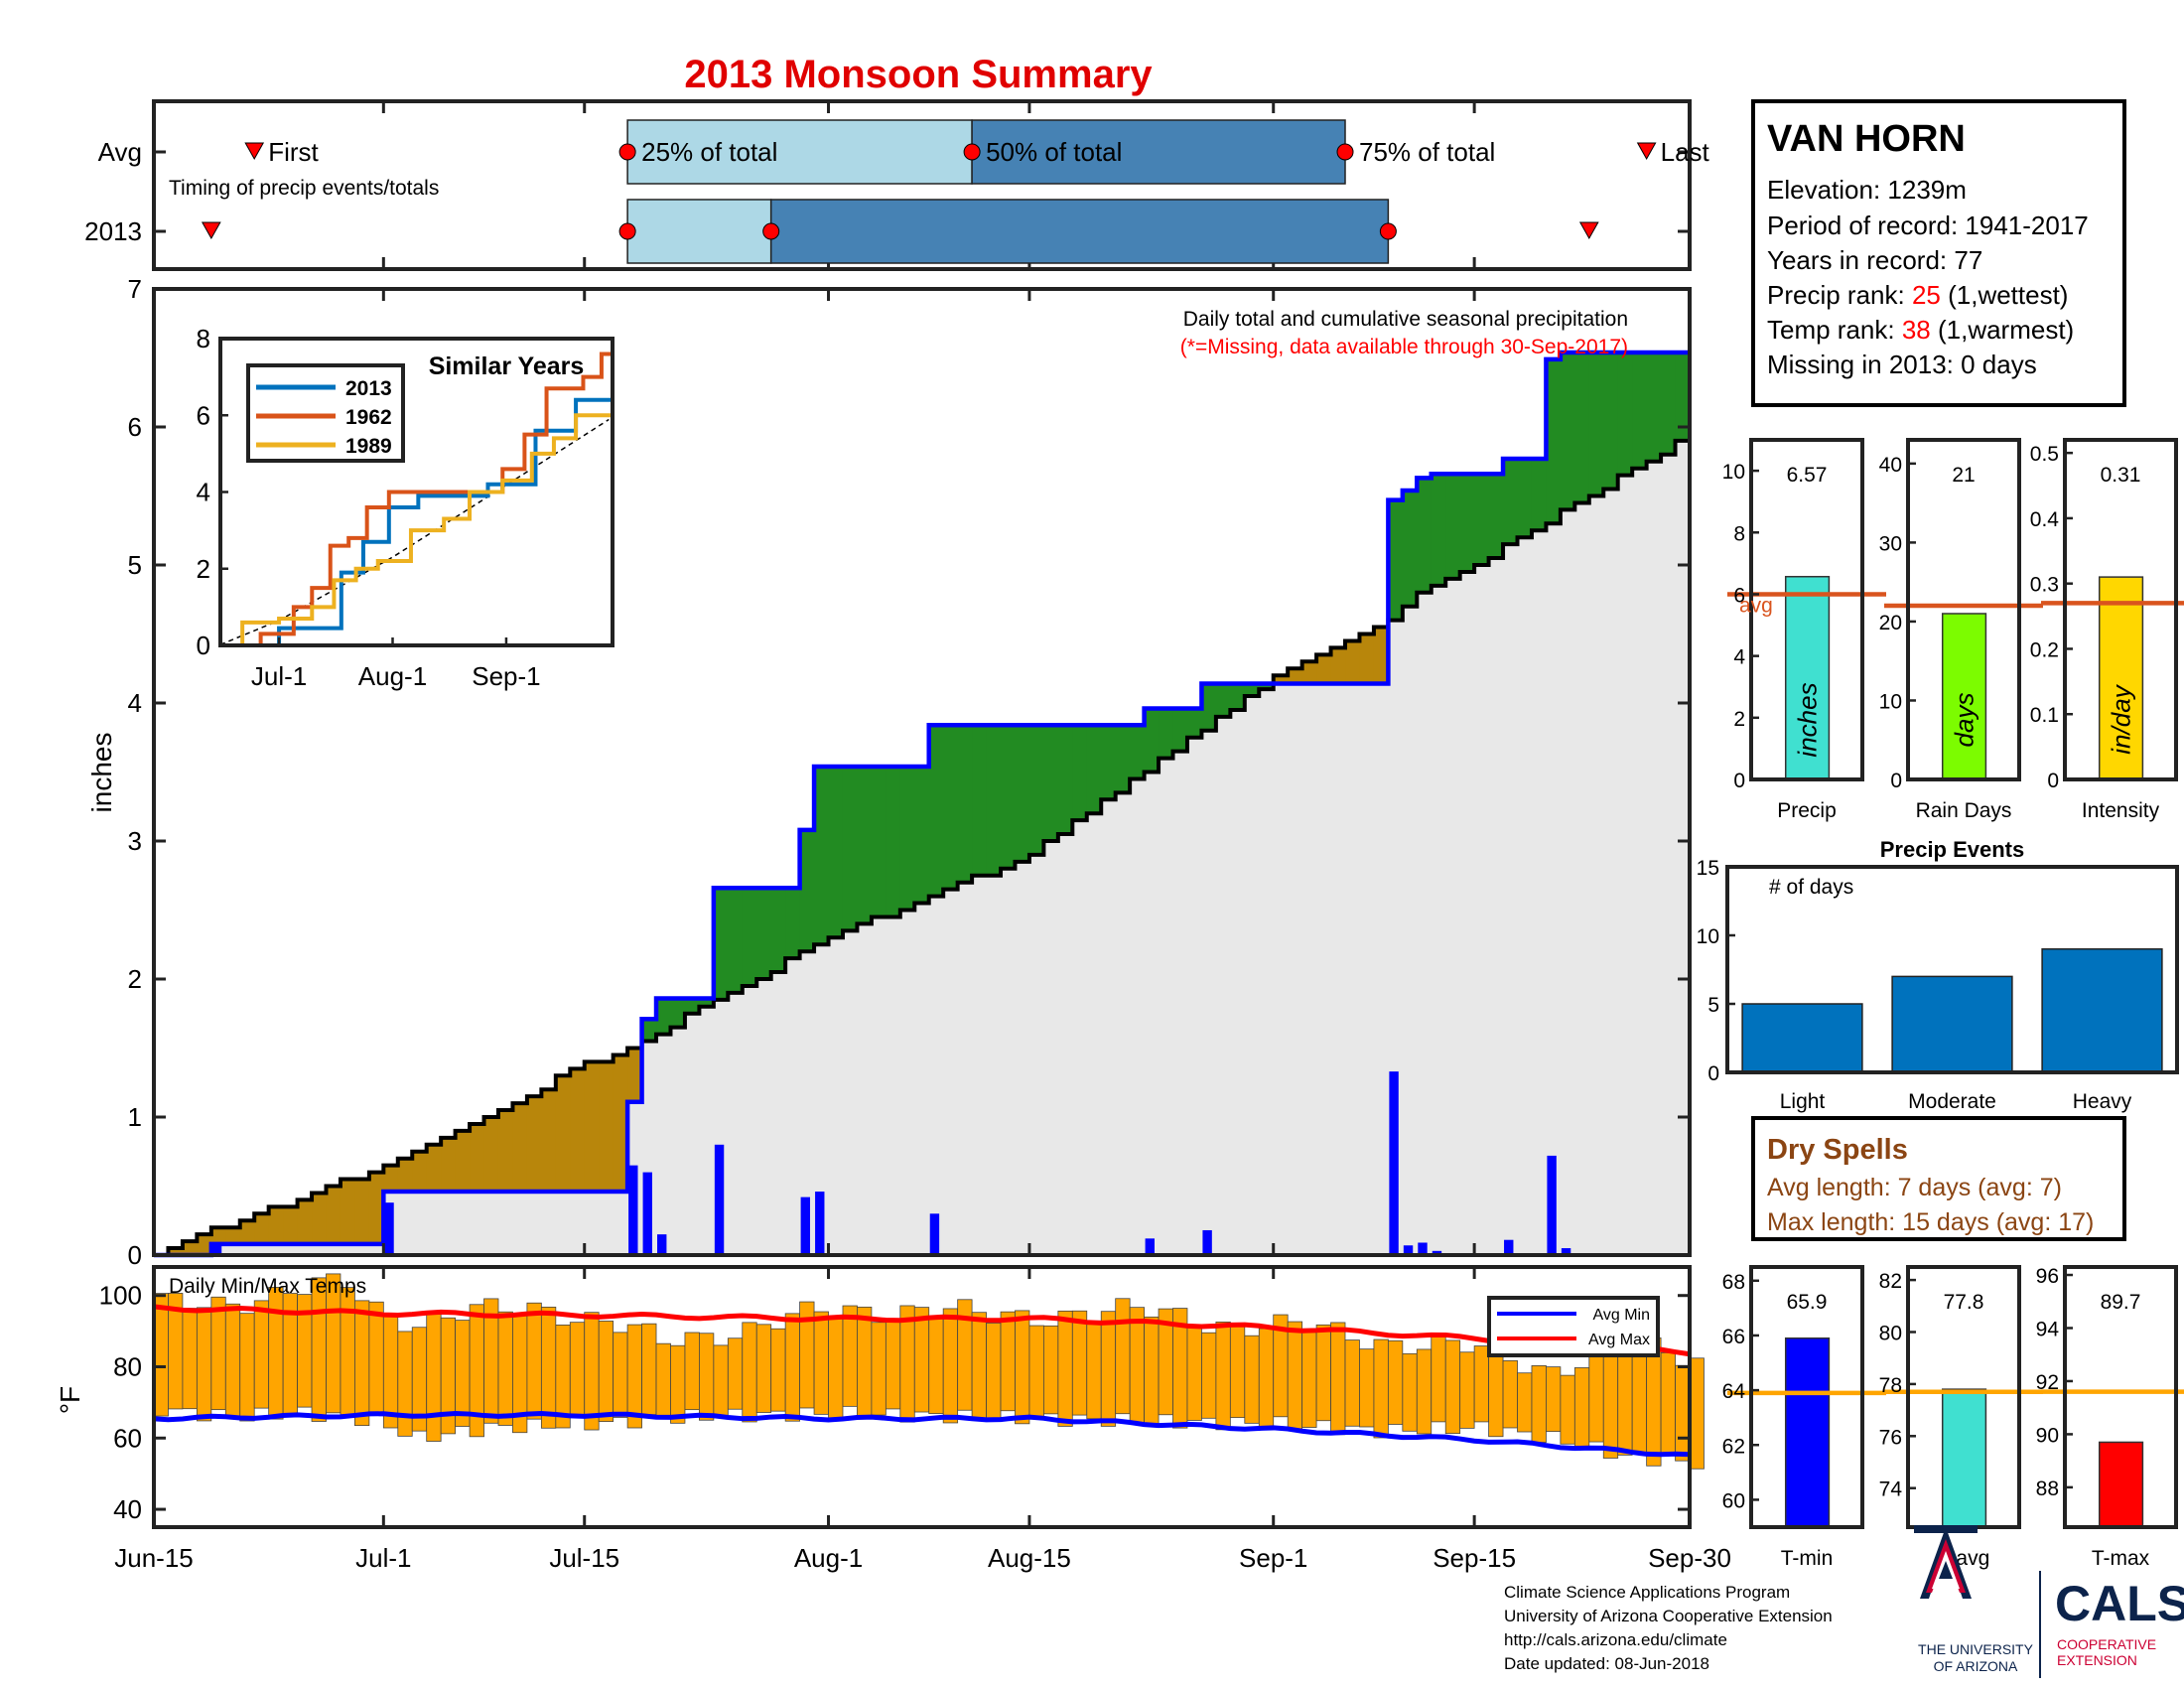 This screenshot has height=1688, width=2184. I want to click on event-category-label: Heavy, so click(2102, 1101).